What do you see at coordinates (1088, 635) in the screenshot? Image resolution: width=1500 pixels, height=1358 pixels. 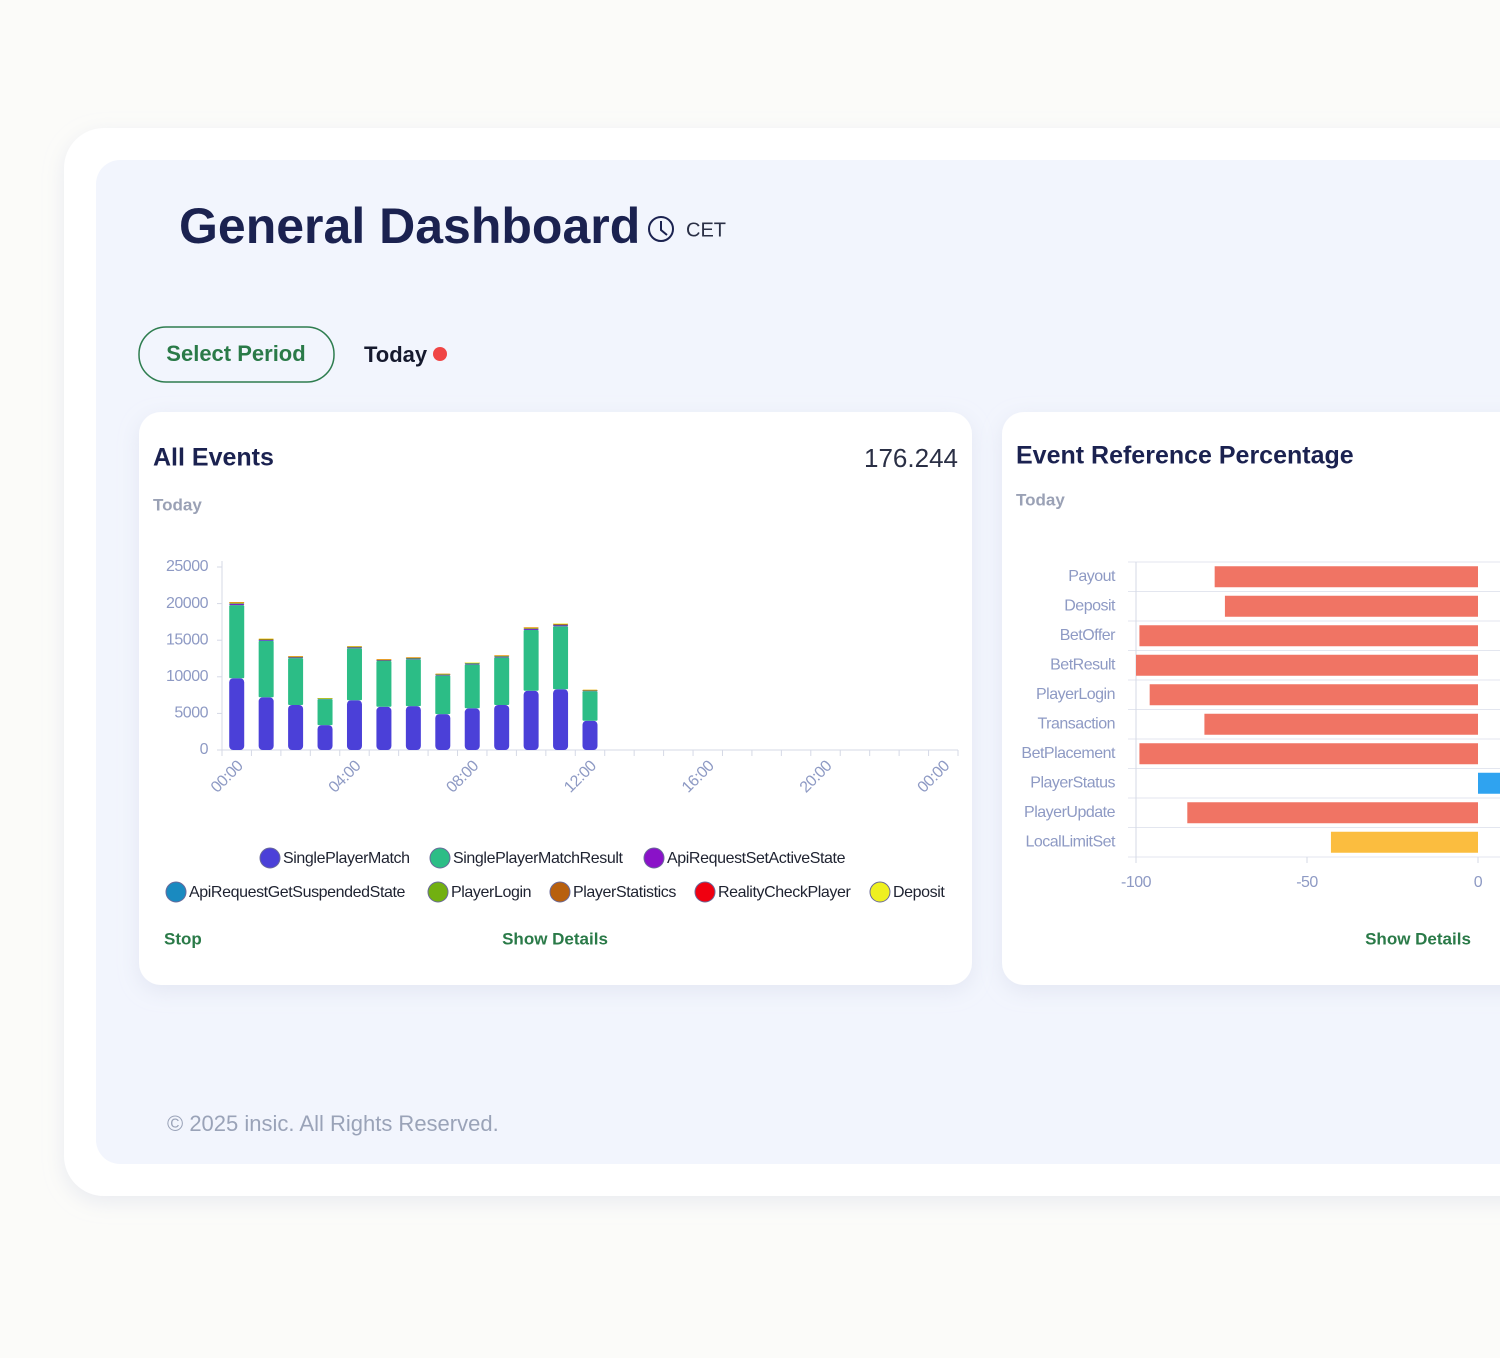 I see `y-tick-label: BetOffer` at bounding box center [1088, 635].